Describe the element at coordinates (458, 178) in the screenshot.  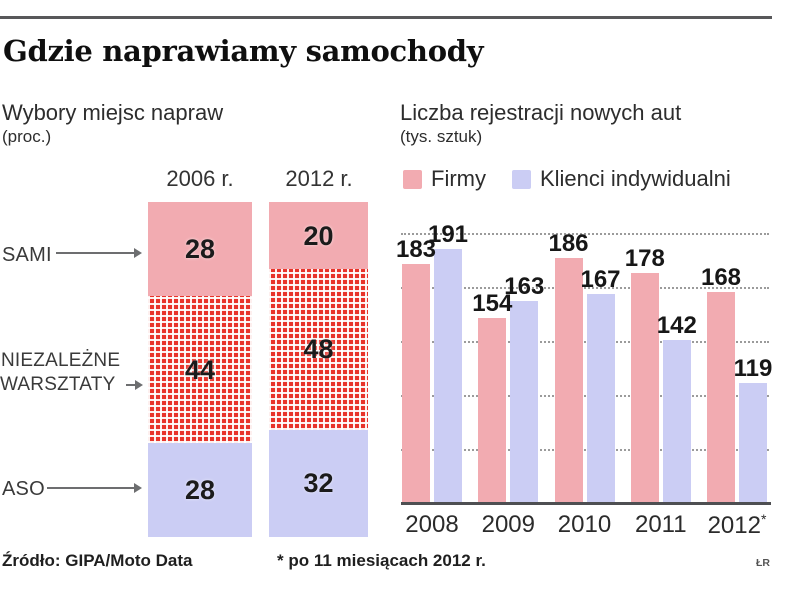
I see `firmy-legend-label: Firmy` at that location.